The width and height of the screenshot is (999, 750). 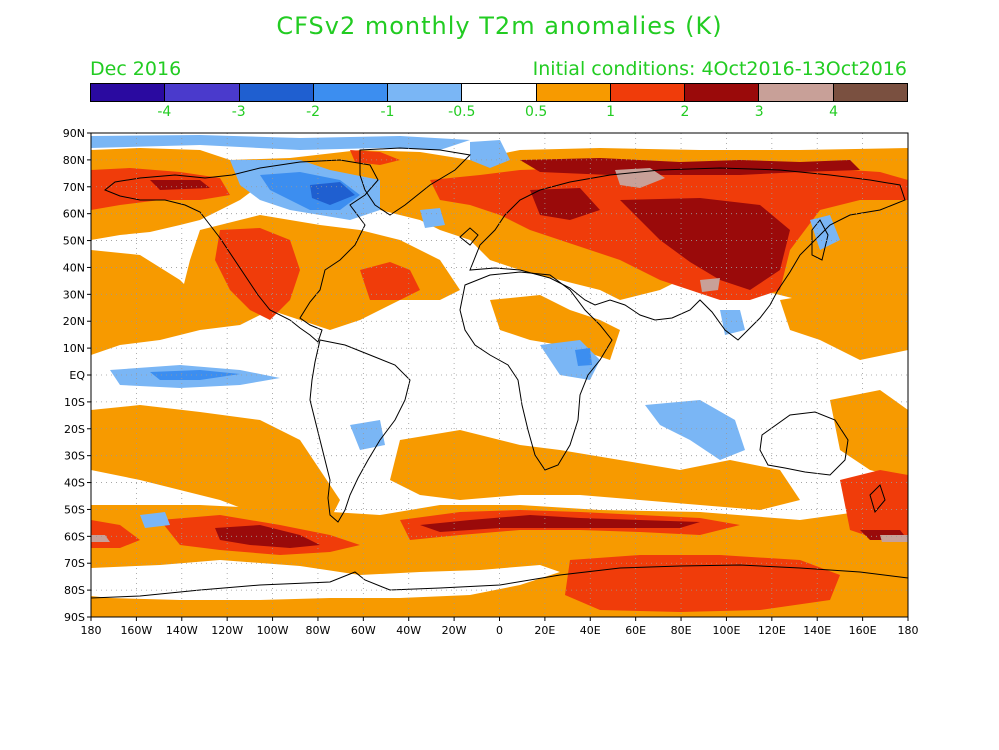 I want to click on lat-label: 60N, so click(x=74, y=214).